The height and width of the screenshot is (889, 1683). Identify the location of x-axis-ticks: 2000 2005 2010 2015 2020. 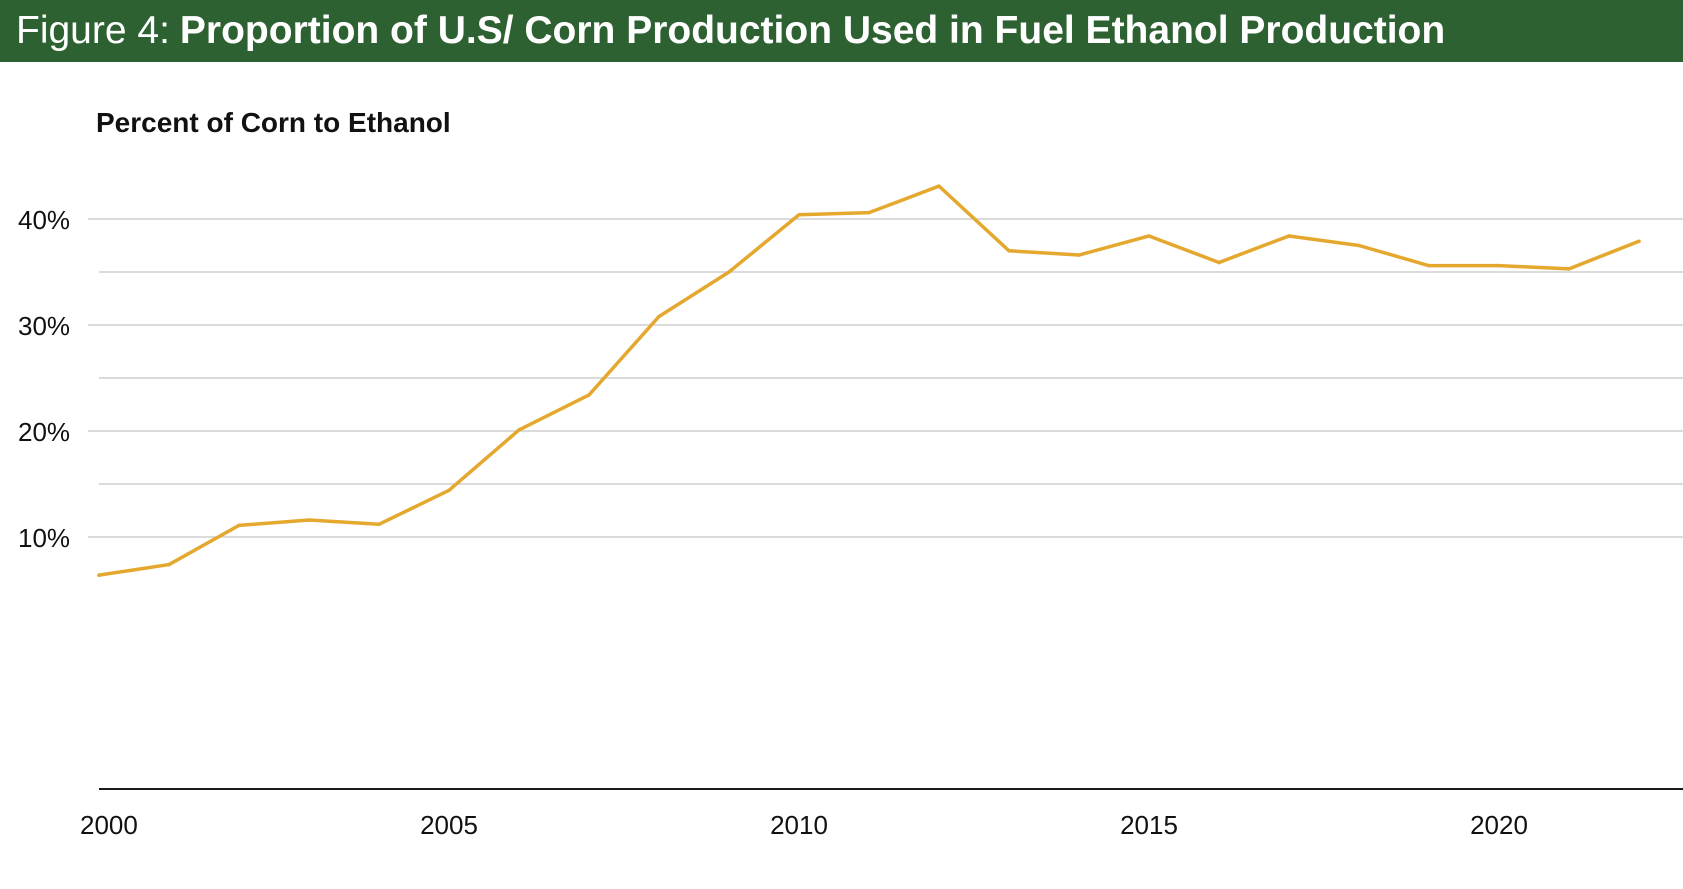
(804, 825).